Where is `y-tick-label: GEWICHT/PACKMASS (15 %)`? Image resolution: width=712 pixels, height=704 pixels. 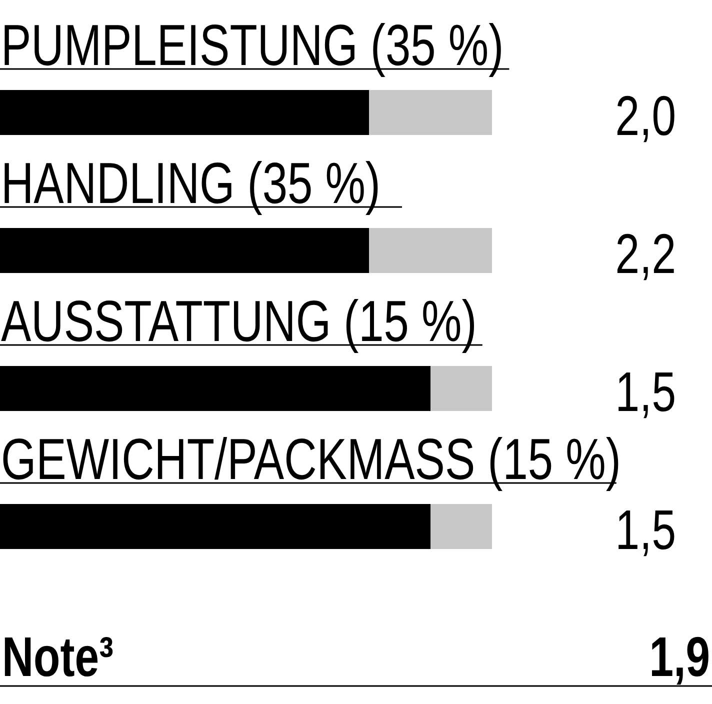
y-tick-label: GEWICHT/PACKMASS (15 %) is located at coordinates (311, 460).